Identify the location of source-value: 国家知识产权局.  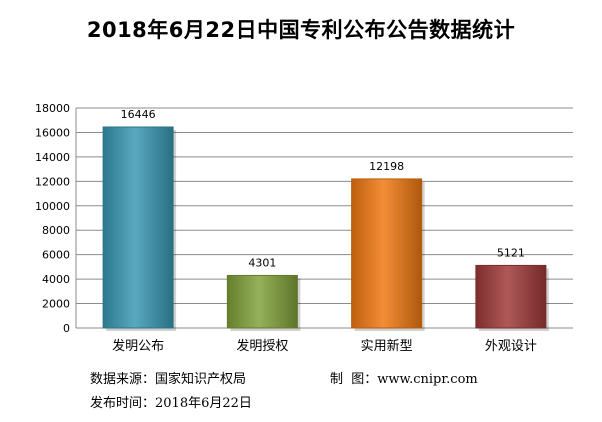
(201, 379).